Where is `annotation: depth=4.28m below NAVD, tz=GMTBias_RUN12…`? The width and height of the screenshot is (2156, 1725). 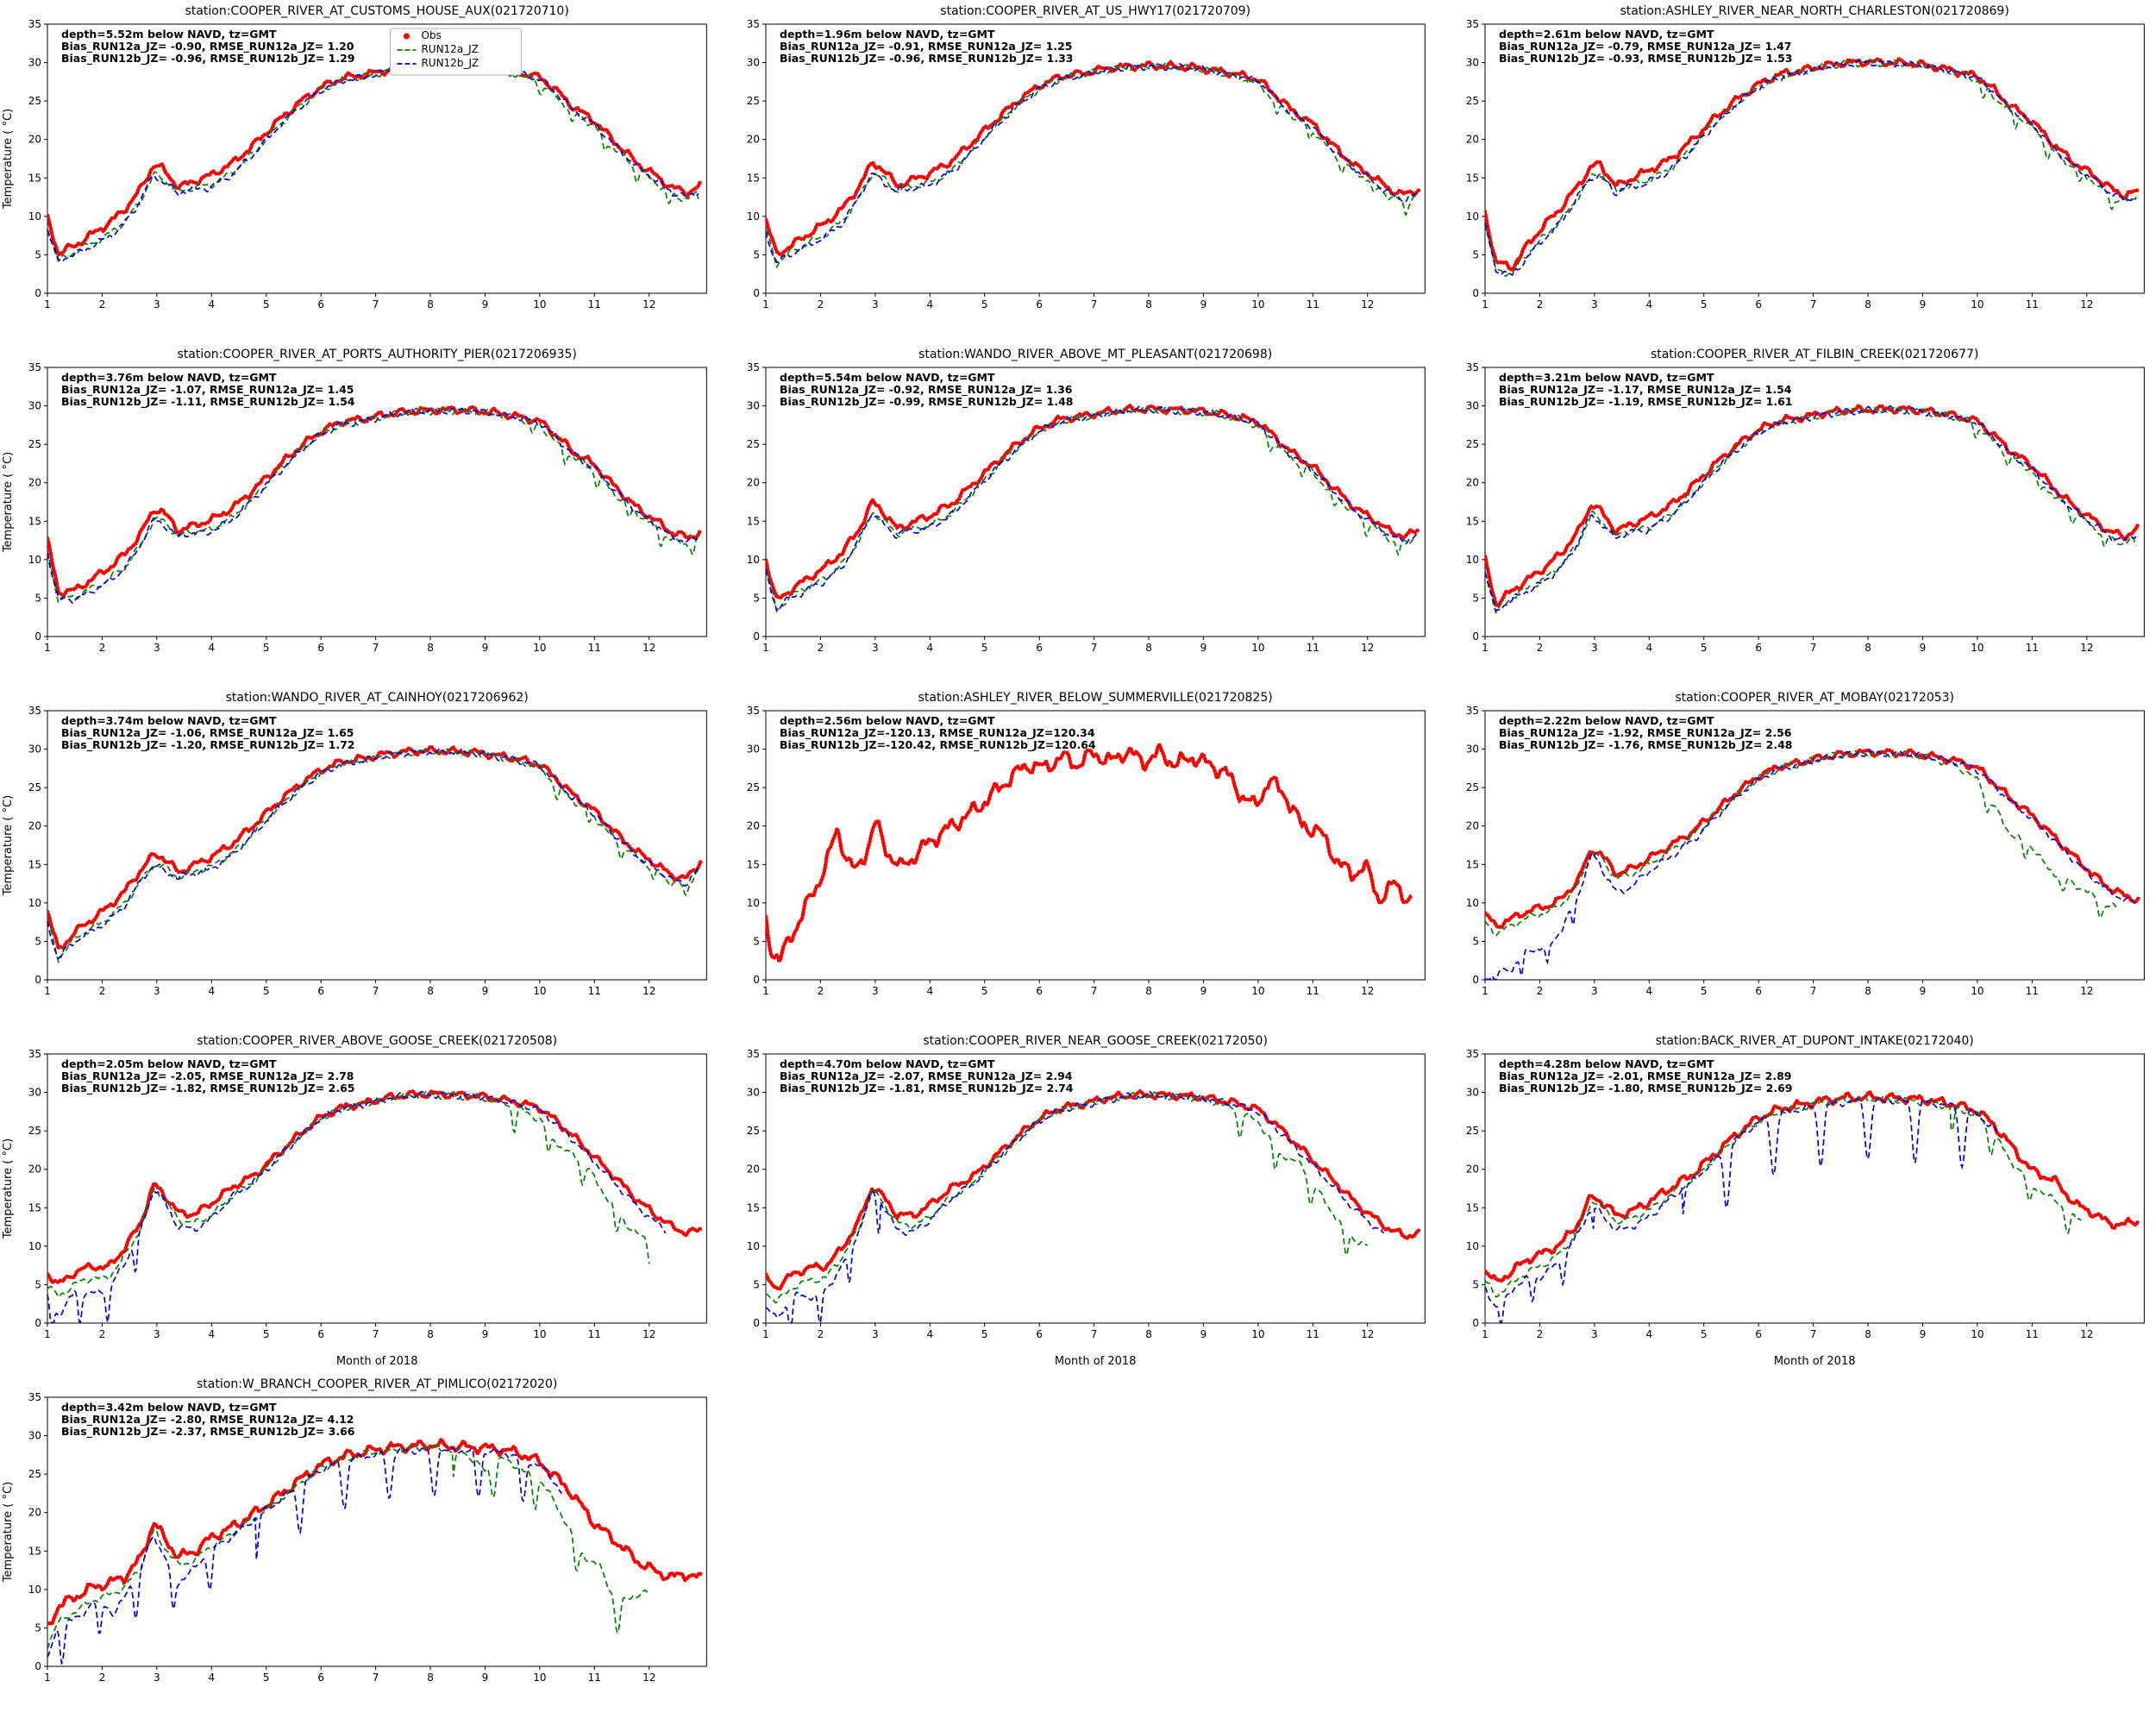
annotation: depth=4.28m below NAVD, tz=GMTBias_RUN12… is located at coordinates (1646, 1076).